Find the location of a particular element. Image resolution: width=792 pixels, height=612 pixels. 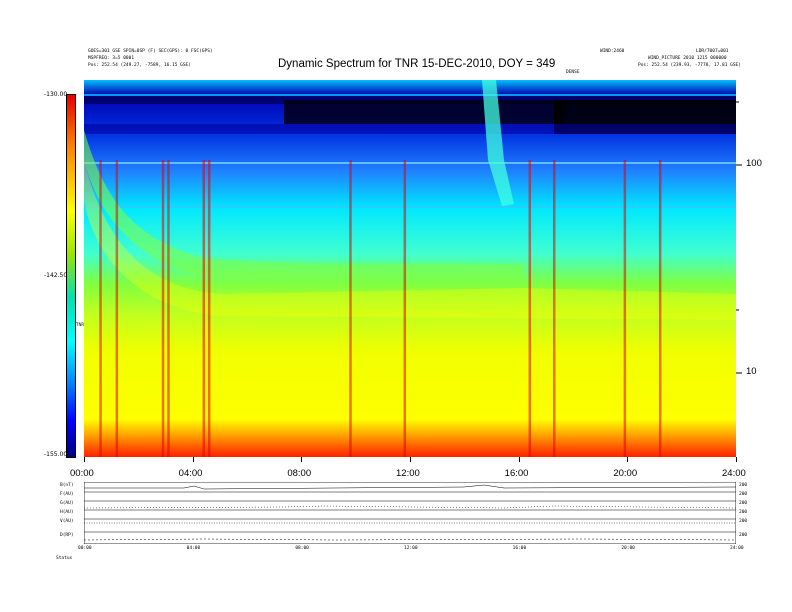

panel-label-5: D(RP) is located at coordinates (67, 535).